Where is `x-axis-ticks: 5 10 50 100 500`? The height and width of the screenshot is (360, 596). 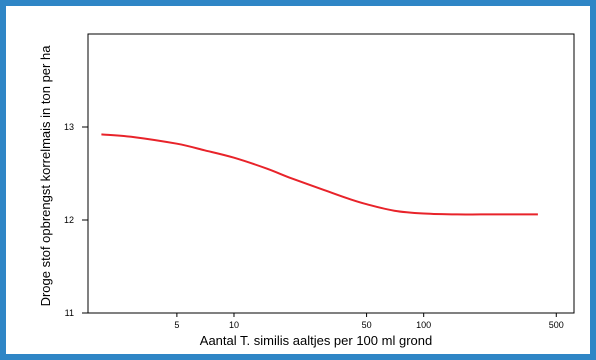
x-axis-ticks: 5 10 50 100 500 is located at coordinates (369, 321).